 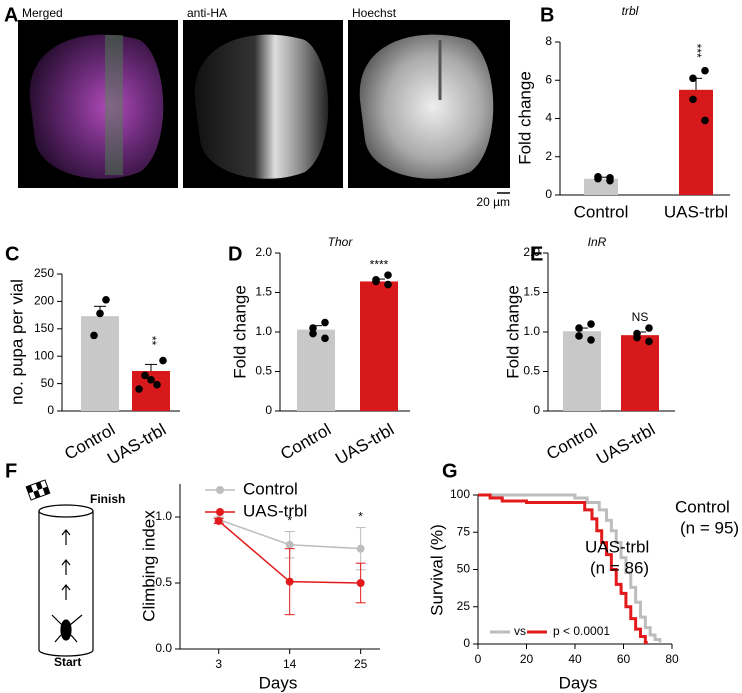 What do you see at coordinates (597, 242) in the screenshot?
I see `chart-title: InR` at bounding box center [597, 242].